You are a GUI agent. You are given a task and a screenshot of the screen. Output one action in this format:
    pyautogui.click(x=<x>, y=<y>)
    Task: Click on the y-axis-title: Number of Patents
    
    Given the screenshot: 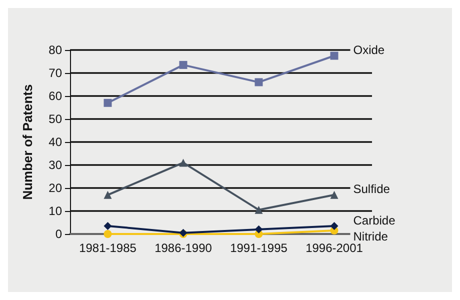 What is the action you would take?
    pyautogui.click(x=27, y=142)
    